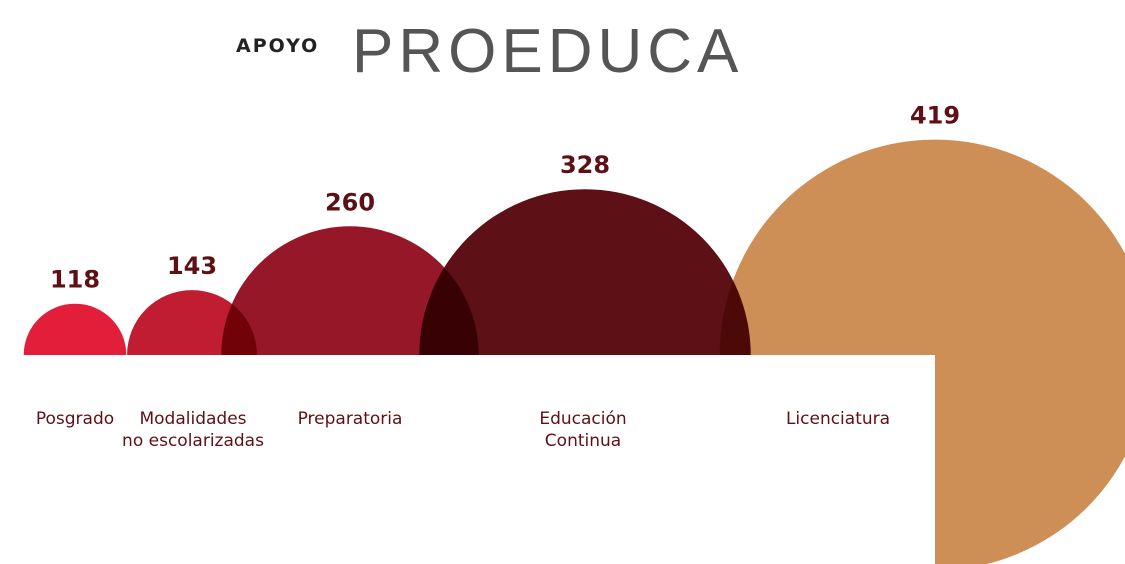  Describe the element at coordinates (193, 430) in the screenshot. I see `category-label: Modalidades no escolarizadas` at that location.